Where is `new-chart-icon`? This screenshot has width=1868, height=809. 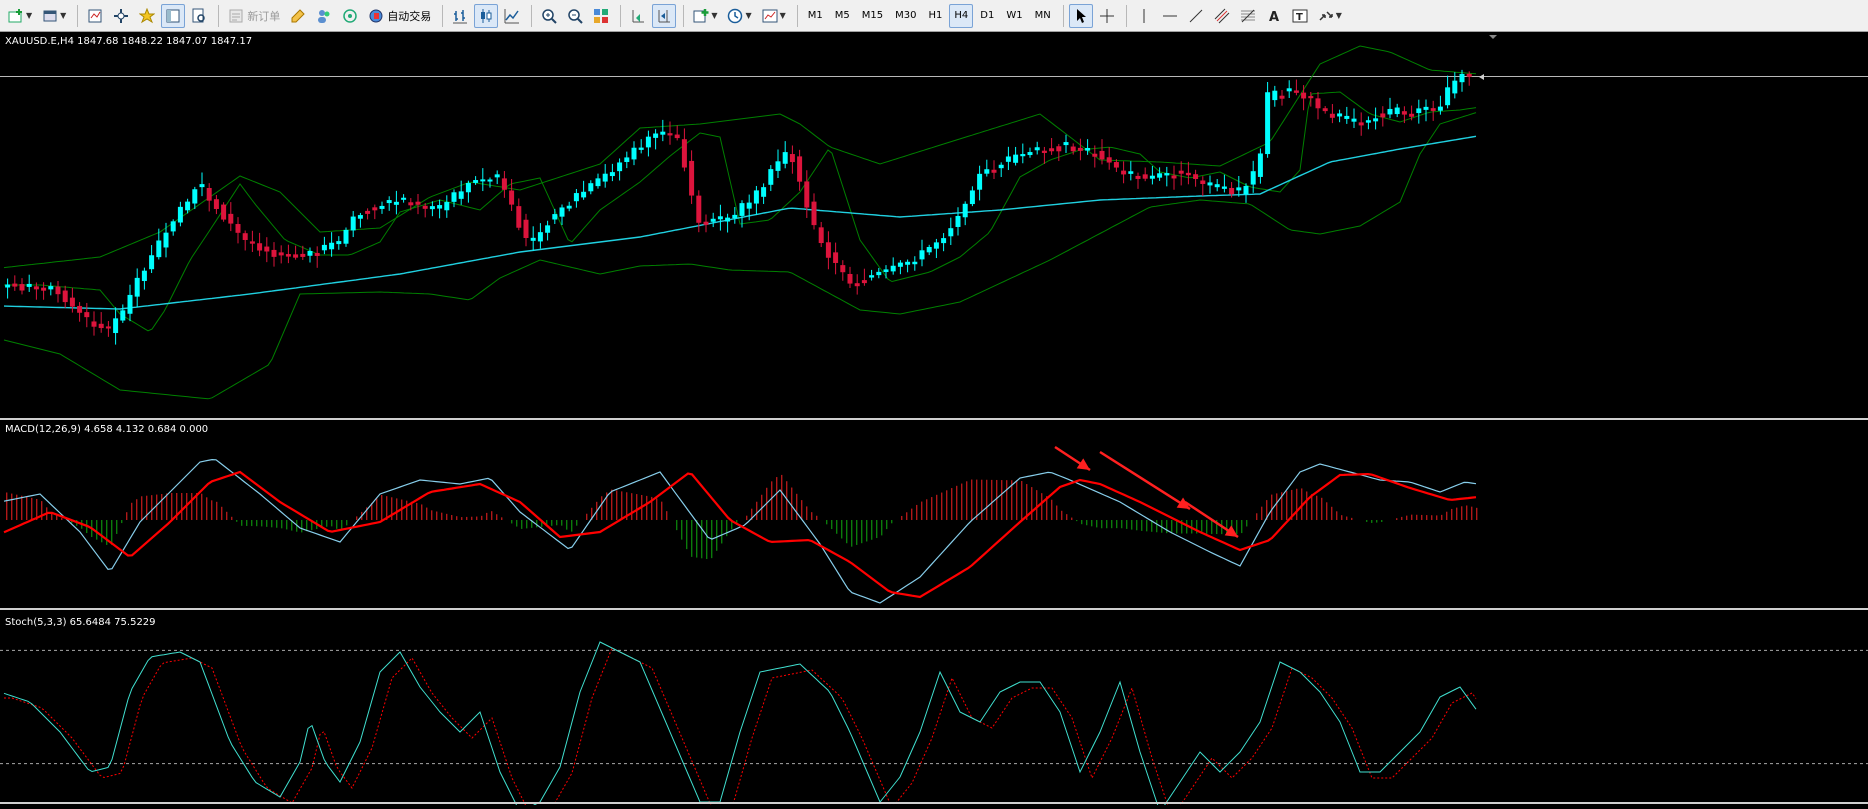
new-chart-icon is located at coordinates (15, 15).